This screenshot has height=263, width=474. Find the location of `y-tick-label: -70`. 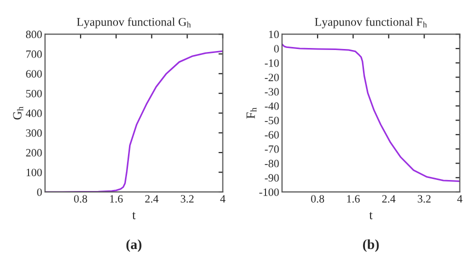

y-tick-label: -70 is located at coordinates (271, 149).